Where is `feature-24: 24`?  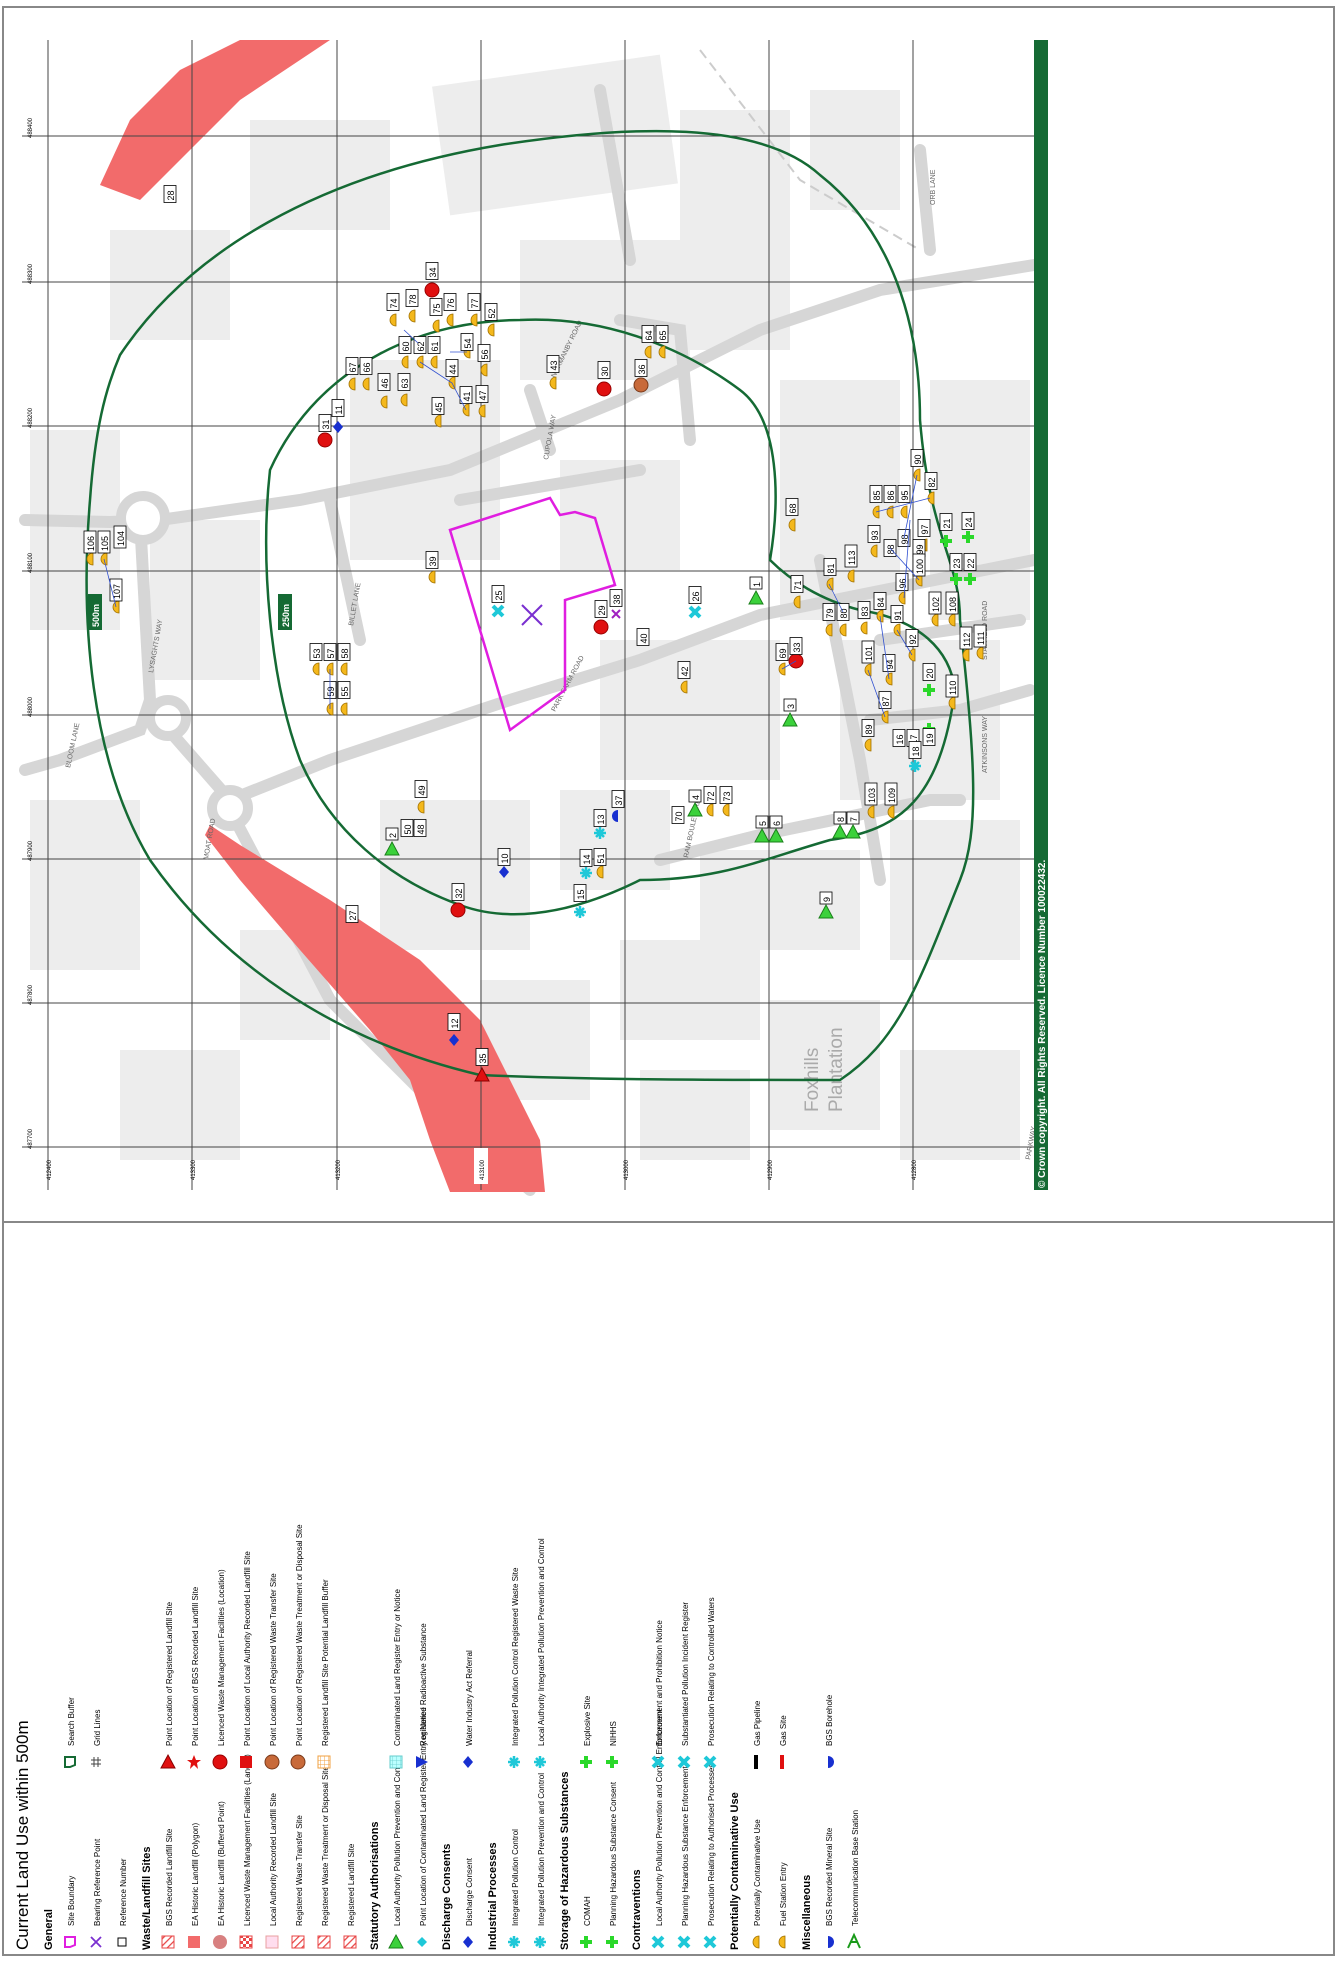
feature-24: 24 is located at coordinates (968, 528).